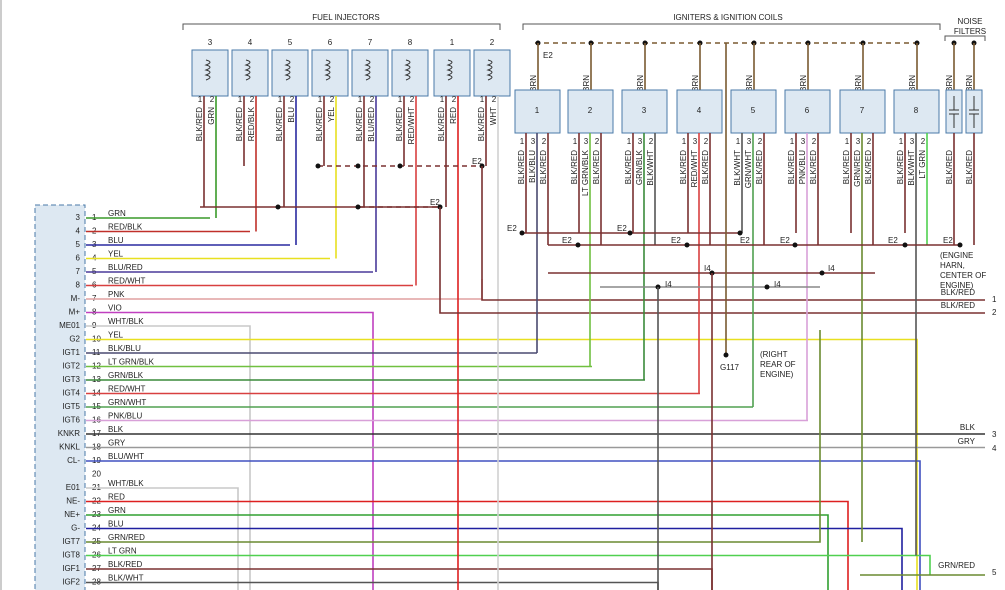 The width and height of the screenshot is (1005, 590). Describe the element at coordinates (74, 339) in the screenshot. I see `ecm-pin: G2` at that location.